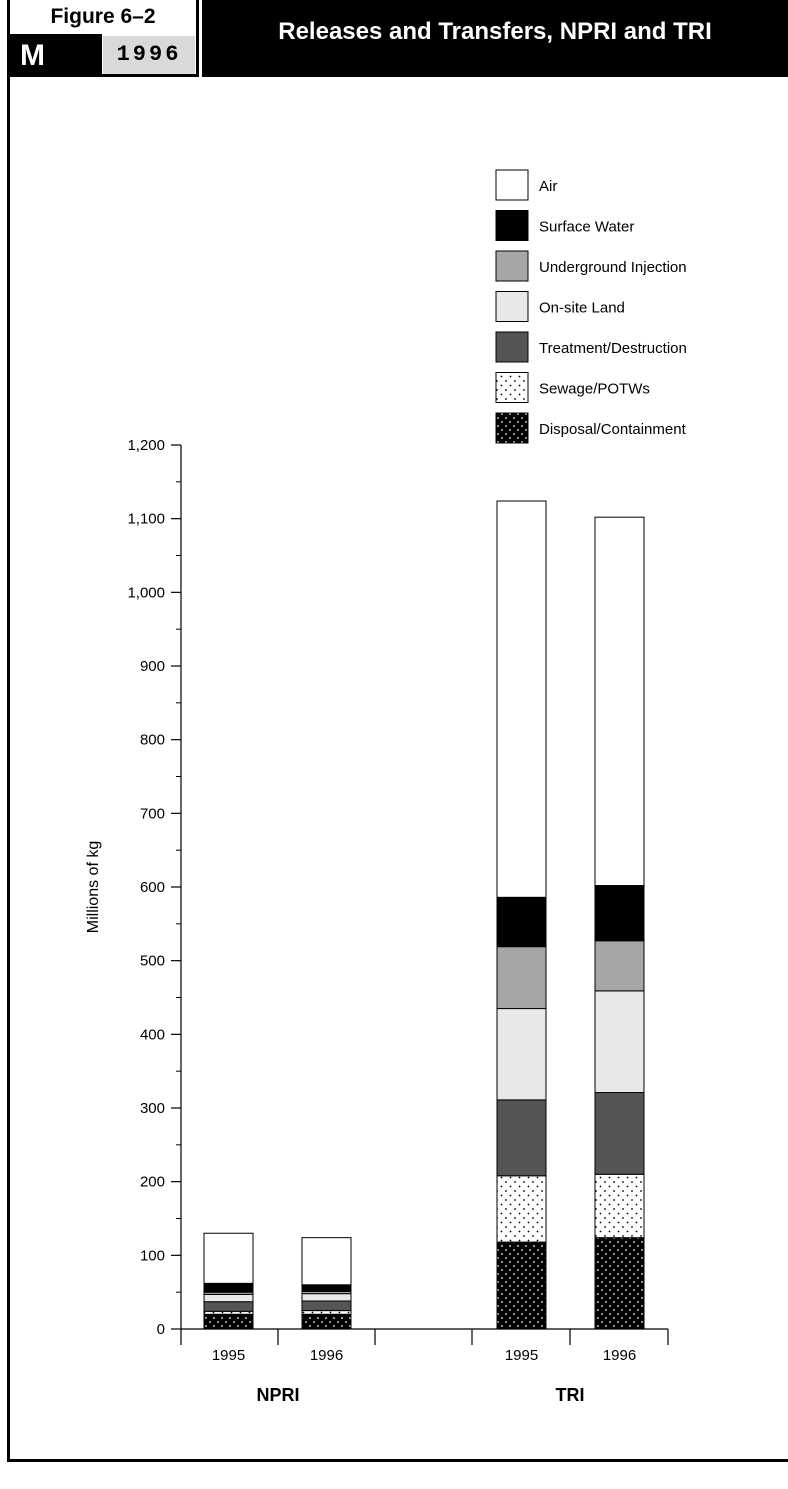 The width and height of the screenshot is (788, 1489). Describe the element at coordinates (277, 1395) in the screenshot. I see `group-label-npri: NPRI` at that location.